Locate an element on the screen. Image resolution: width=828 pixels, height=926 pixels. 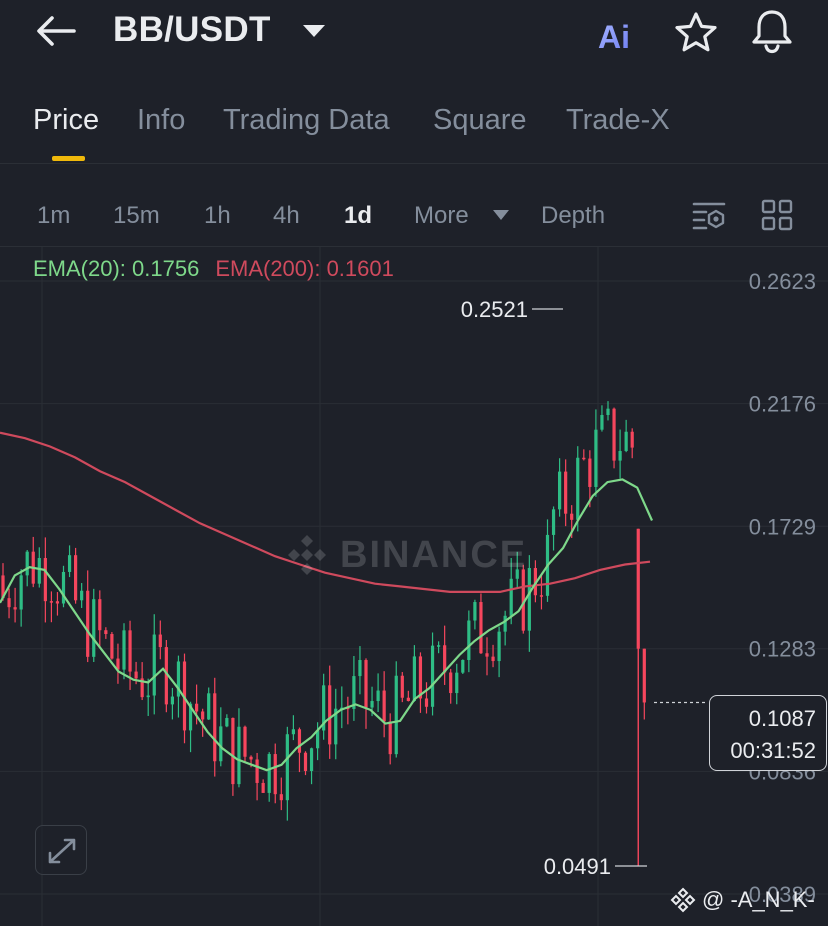
tab-info: Info is located at coordinates (161, 120).